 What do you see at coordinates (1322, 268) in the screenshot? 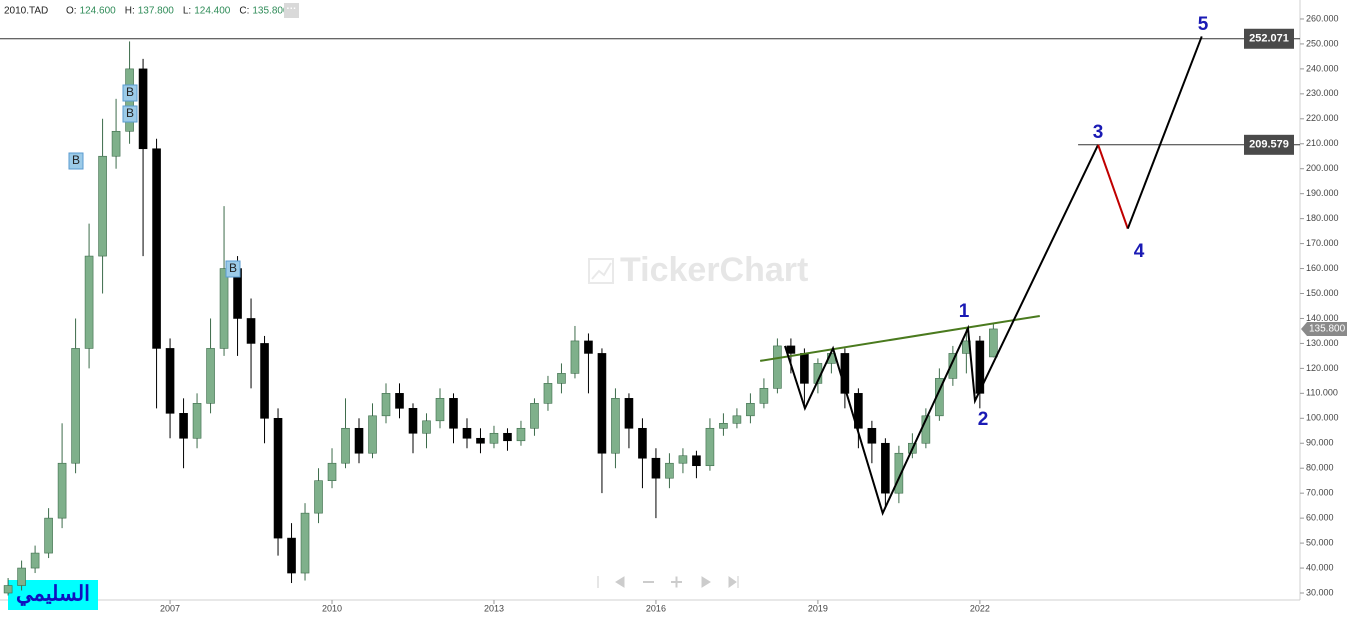
I see `y-tick-label: 160.000` at bounding box center [1322, 268].